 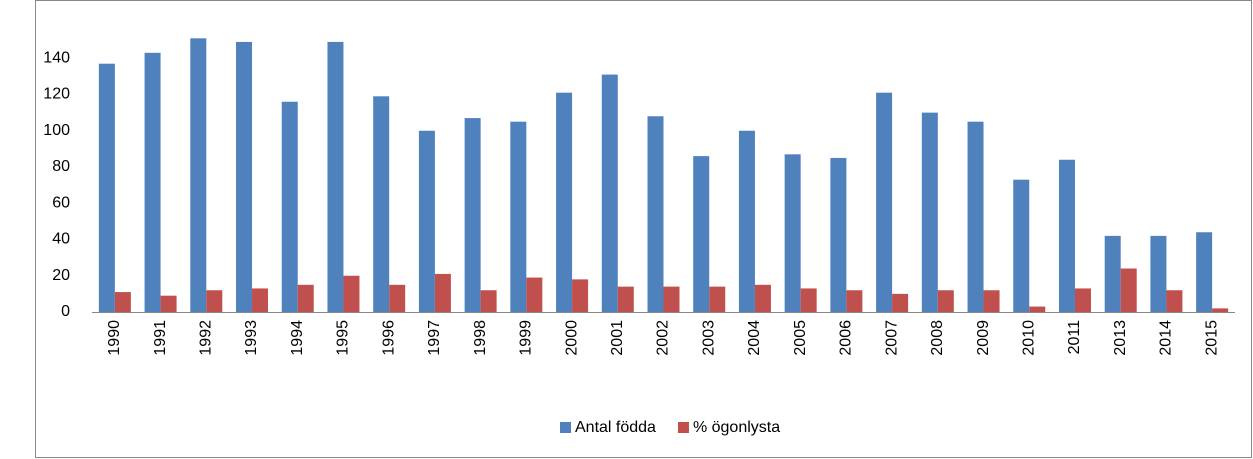 What do you see at coordinates (663, 338) in the screenshot?
I see `x-tick-label: 2002` at bounding box center [663, 338].